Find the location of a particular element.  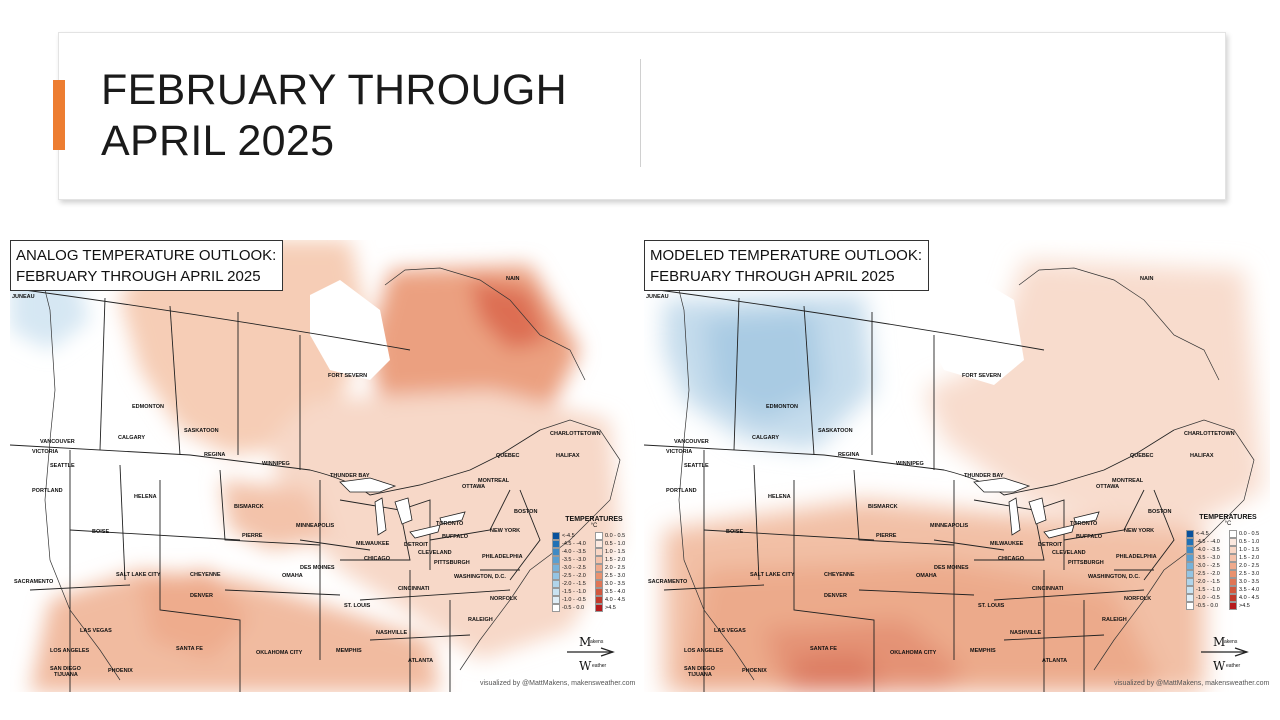

legend-item: <-4.5 is located at coordinates (1206, 534).